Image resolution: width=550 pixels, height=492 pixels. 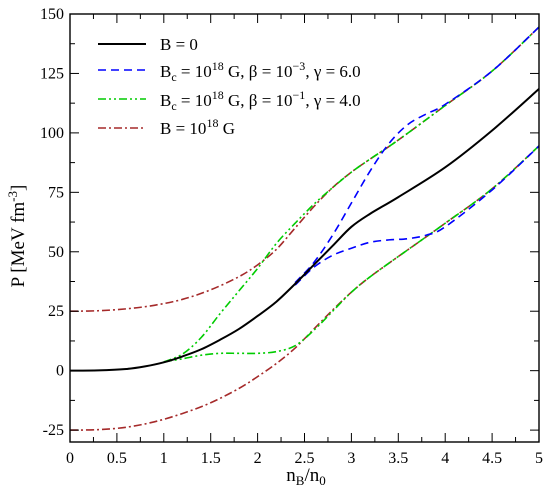 What do you see at coordinates (539, 458) in the screenshot?
I see `x-tick-label: 5` at bounding box center [539, 458].